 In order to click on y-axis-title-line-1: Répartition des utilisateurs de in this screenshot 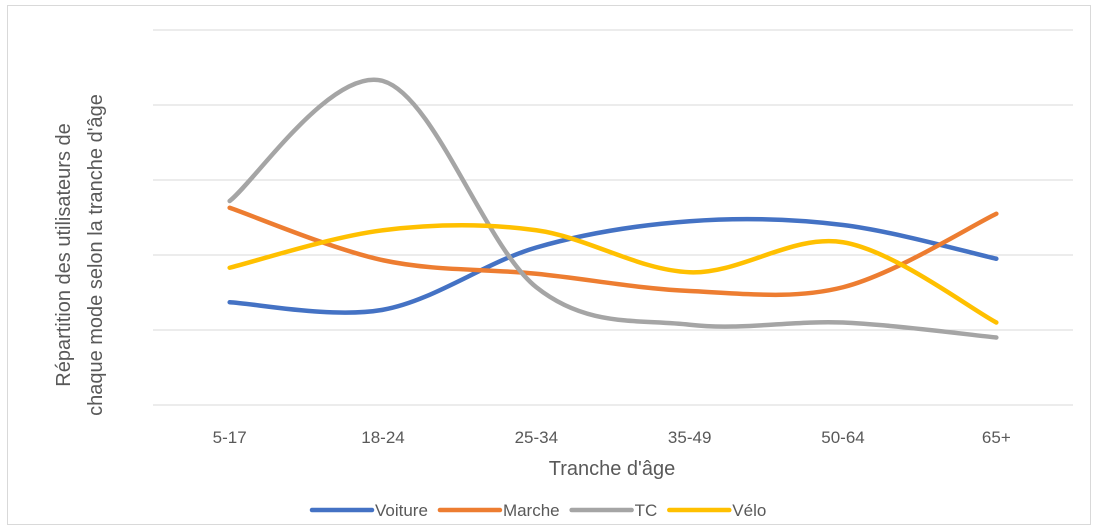, I will do `click(64, 254)`.